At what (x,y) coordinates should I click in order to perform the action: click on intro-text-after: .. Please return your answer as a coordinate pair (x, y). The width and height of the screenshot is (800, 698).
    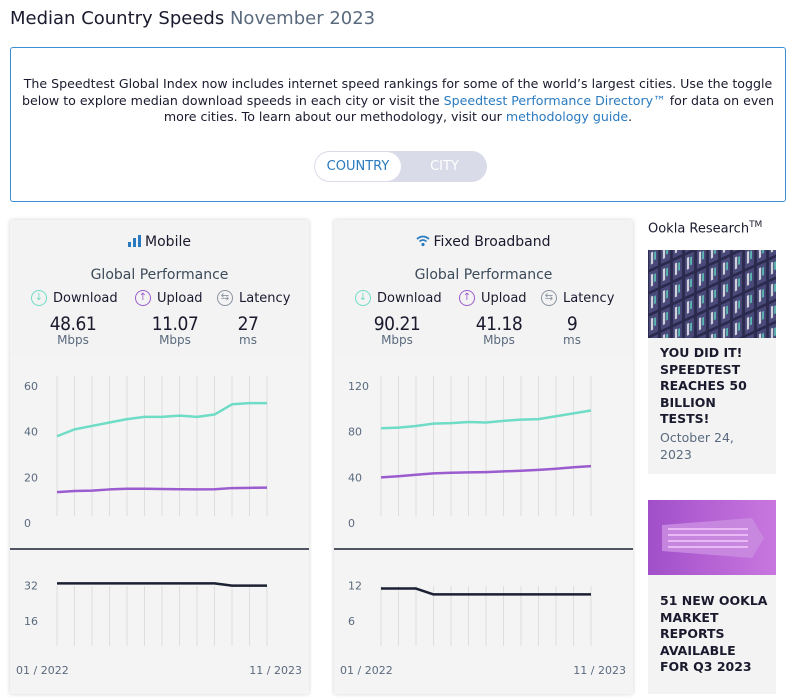
    Looking at the image, I should click on (630, 116).